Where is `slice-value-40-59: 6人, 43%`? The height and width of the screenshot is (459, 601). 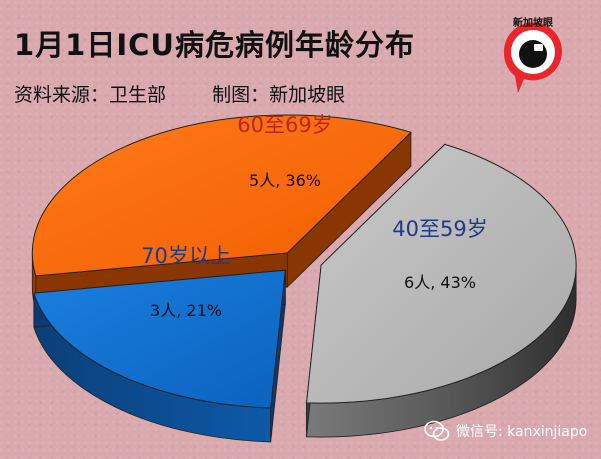 slice-value-40-59: 6人, 43% is located at coordinates (440, 282).